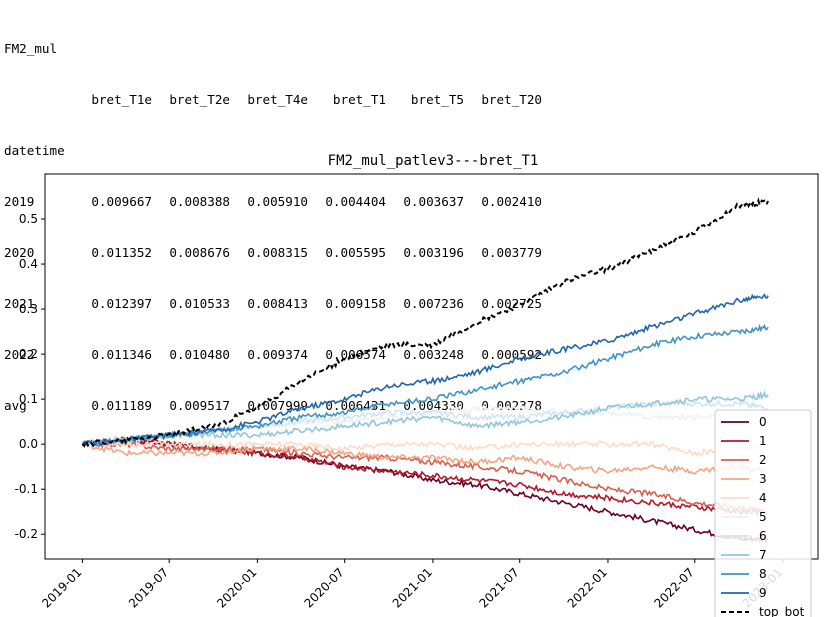 The width and height of the screenshot is (828, 617). What do you see at coordinates (412, 587) in the screenshot?
I see `x-tick-label: 2021-01` at bounding box center [412, 587].